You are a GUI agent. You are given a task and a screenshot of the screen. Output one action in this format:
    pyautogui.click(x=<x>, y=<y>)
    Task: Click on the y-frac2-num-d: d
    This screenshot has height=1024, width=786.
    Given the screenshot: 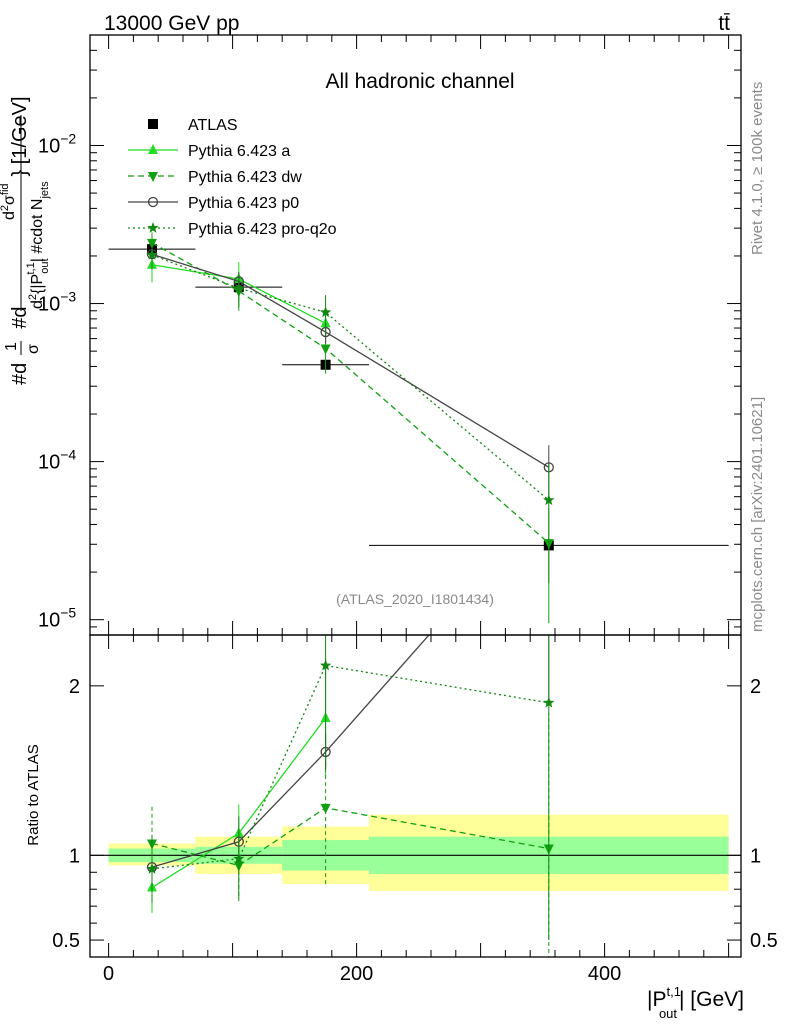 What is the action you would take?
    pyautogui.click(x=9, y=215)
    